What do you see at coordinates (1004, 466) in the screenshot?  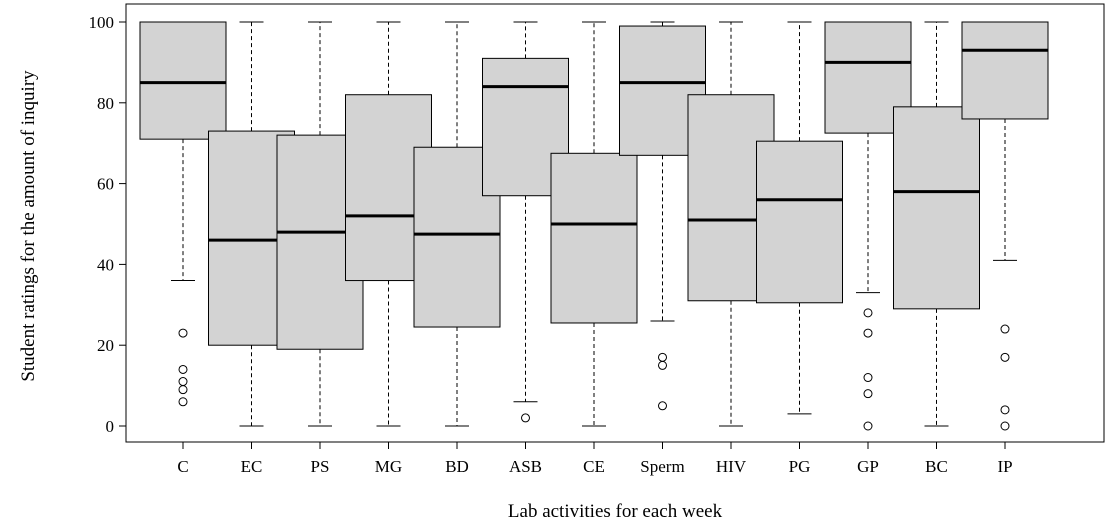 I see `x-tick-label: IP` at bounding box center [1004, 466].